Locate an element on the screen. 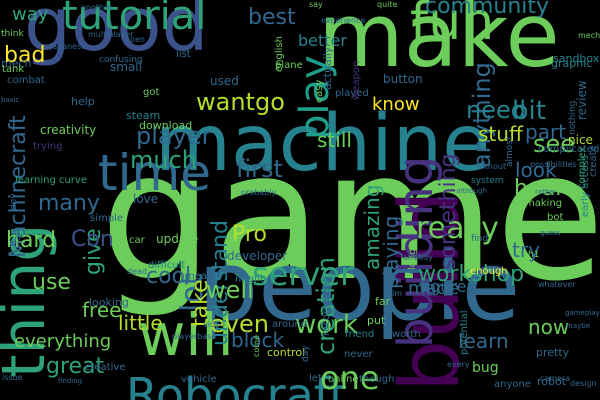 Image resolution: width=600 pixels, height=400 pixels. word-gameplay: gameplay is located at coordinates (582, 313).